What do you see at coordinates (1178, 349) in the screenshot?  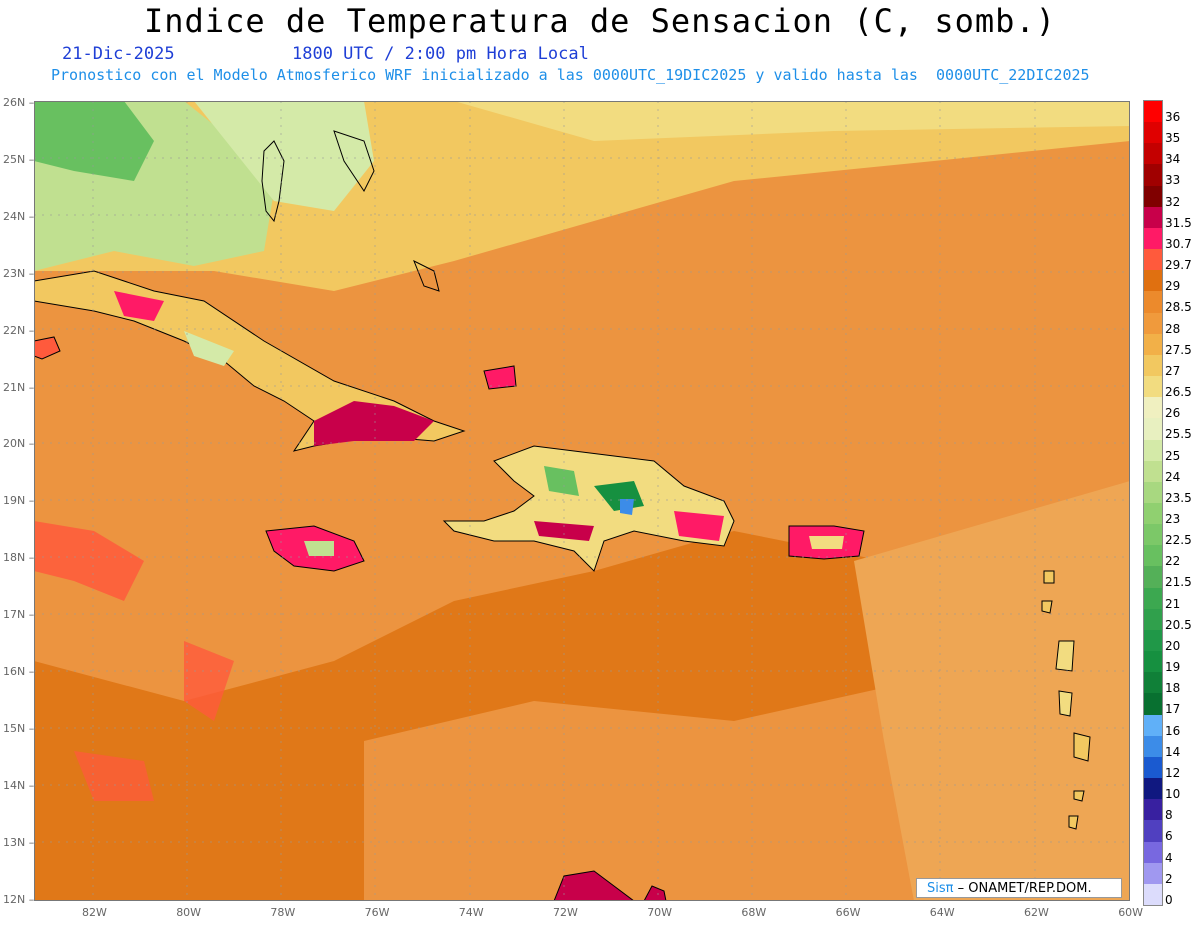 I see `legend-label: 27.5` at bounding box center [1178, 349].